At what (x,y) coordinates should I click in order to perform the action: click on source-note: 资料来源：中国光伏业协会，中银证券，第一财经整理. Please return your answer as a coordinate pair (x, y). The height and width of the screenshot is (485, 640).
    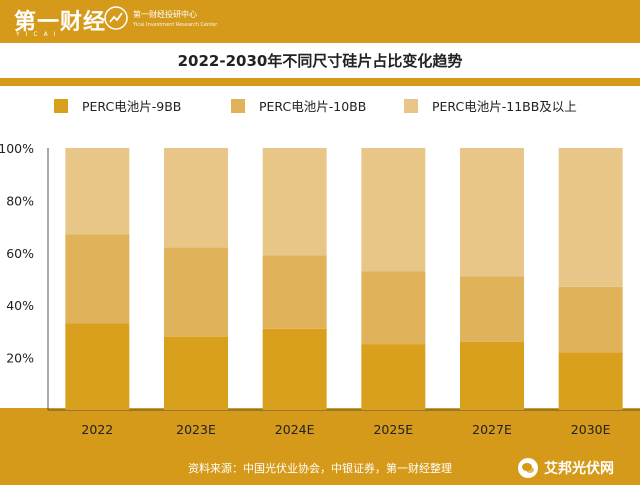
    Looking at the image, I should click on (320, 468).